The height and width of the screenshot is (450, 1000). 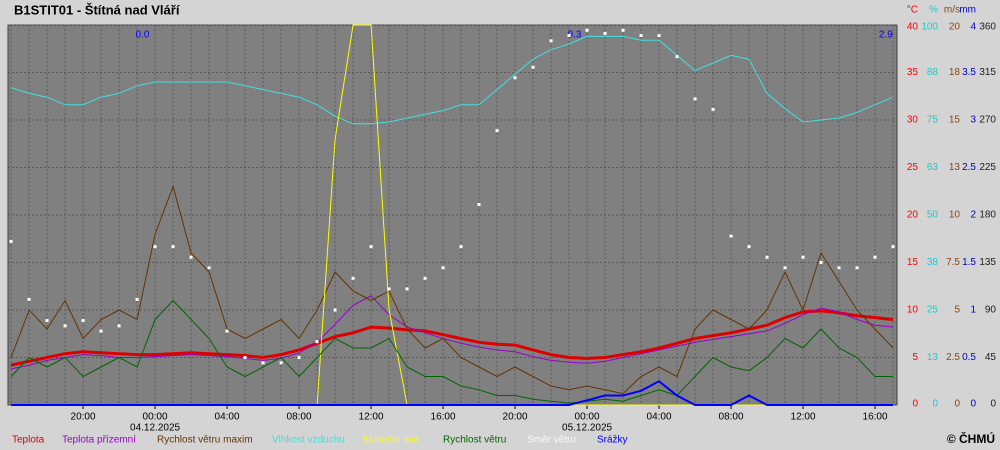 What do you see at coordinates (933, 262) in the screenshot?
I see `y-tick-label: 38` at bounding box center [933, 262].